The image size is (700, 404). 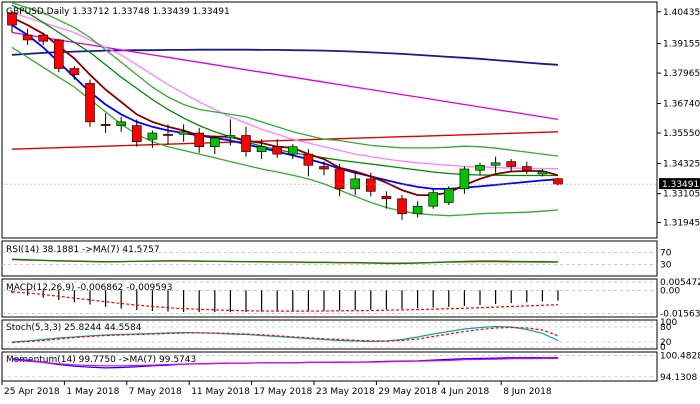 I want to click on time-tick-label: 1 May 2018, so click(x=92, y=392).